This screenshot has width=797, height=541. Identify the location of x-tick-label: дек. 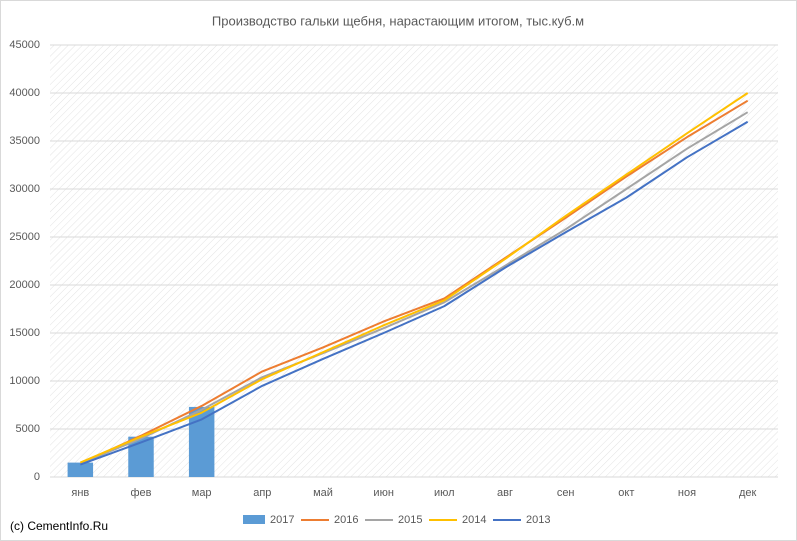
(748, 493).